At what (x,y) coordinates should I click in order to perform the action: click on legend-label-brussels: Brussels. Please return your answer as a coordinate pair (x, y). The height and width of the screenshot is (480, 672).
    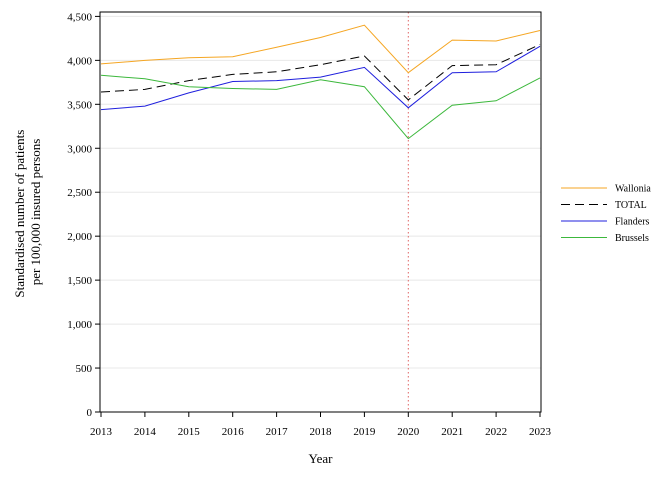
    Looking at the image, I should click on (632, 238).